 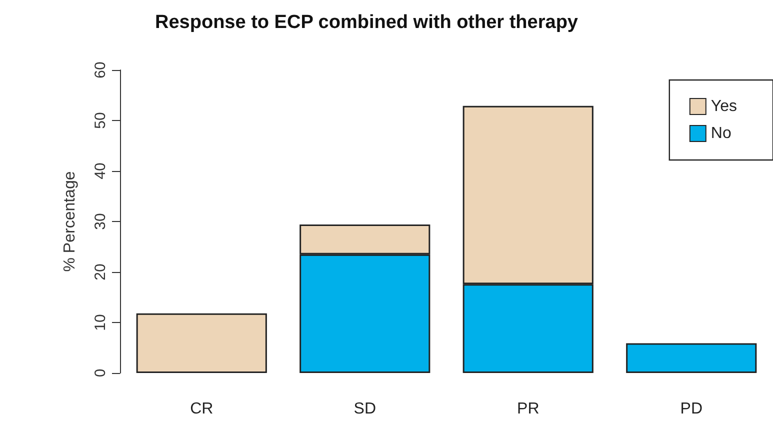 I want to click on y-tick-label: 10, so click(x=100, y=322).